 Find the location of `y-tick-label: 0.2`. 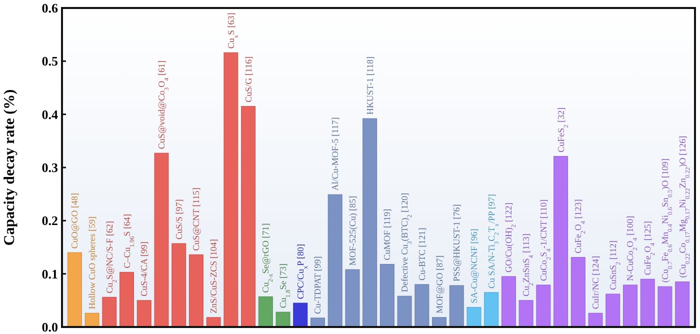

y-tick-label: 0.2 is located at coordinates (50, 220).